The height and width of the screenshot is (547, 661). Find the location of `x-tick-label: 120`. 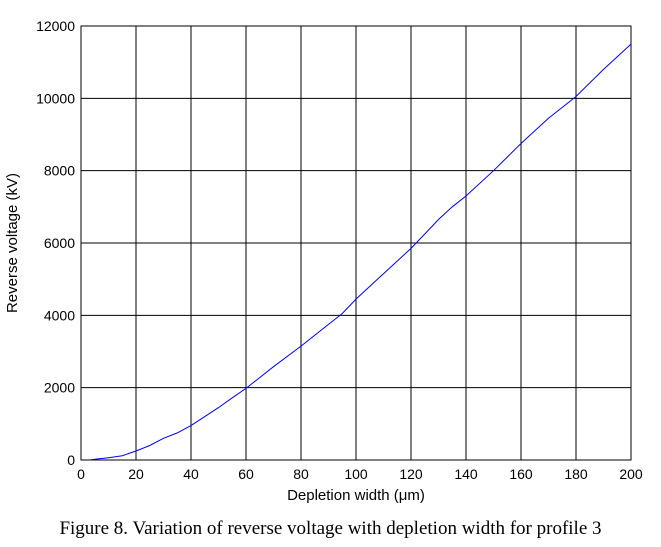

x-tick-label: 120 is located at coordinates (411, 474).